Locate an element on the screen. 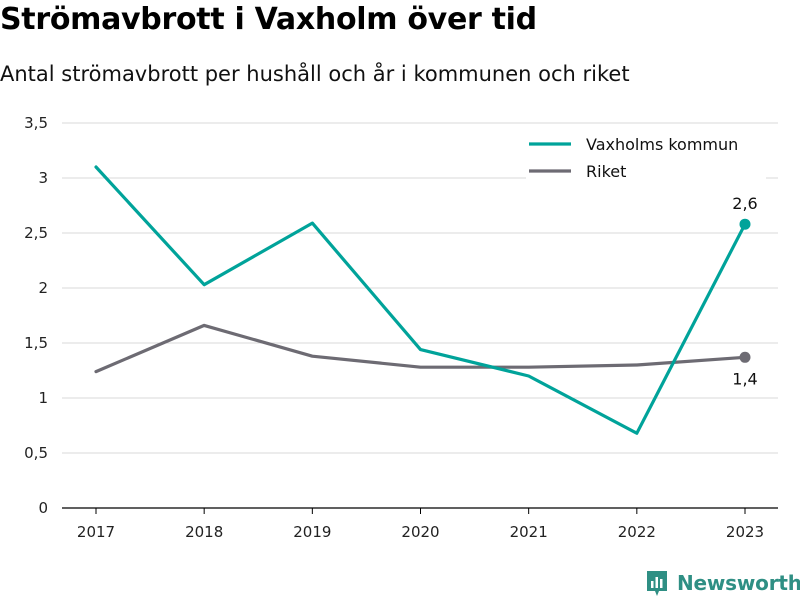  chart-title: Strömavbrott i Vaxholm över tid is located at coordinates (268, 19).